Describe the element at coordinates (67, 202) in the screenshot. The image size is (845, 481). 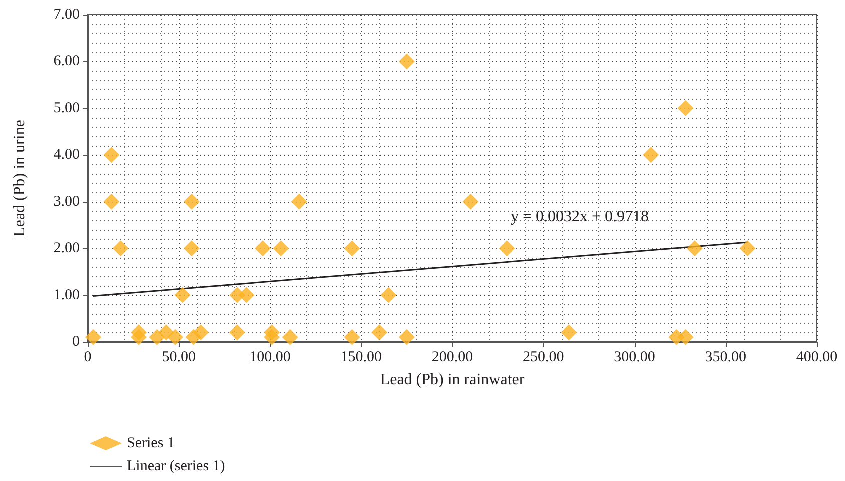
I see `y-tick-label: 3.00` at that location.